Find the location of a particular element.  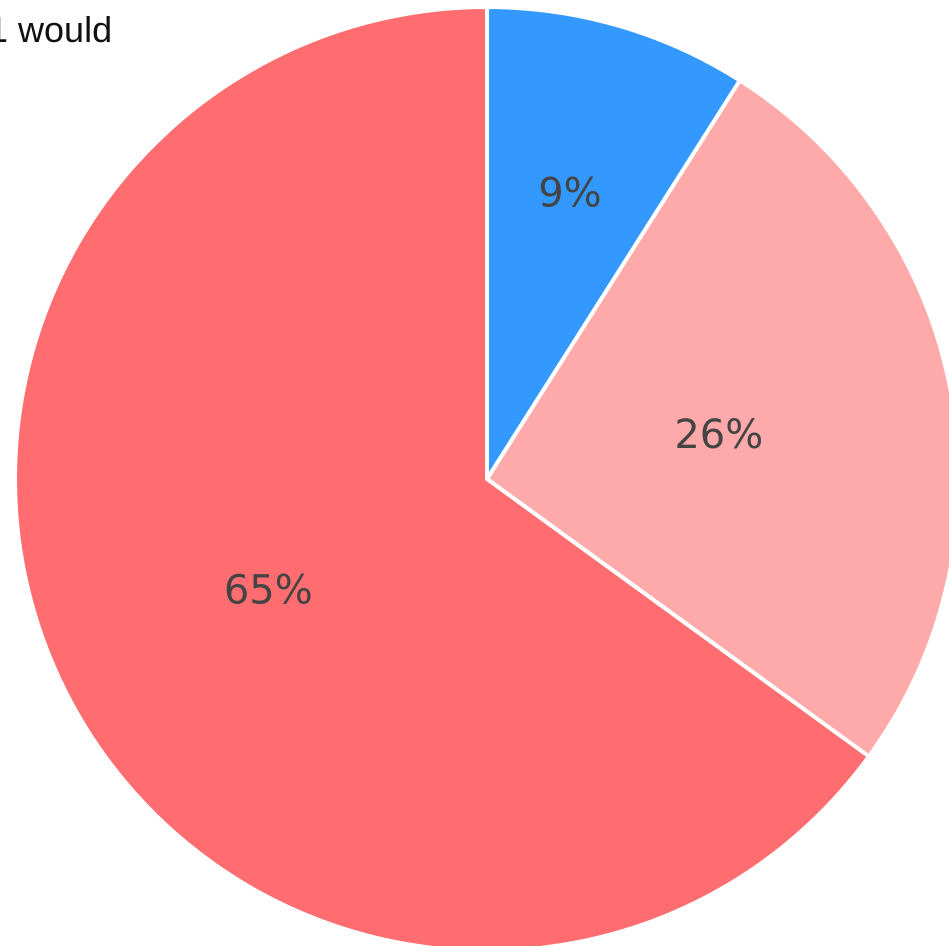

slice-label-26: 26% is located at coordinates (718, 435).